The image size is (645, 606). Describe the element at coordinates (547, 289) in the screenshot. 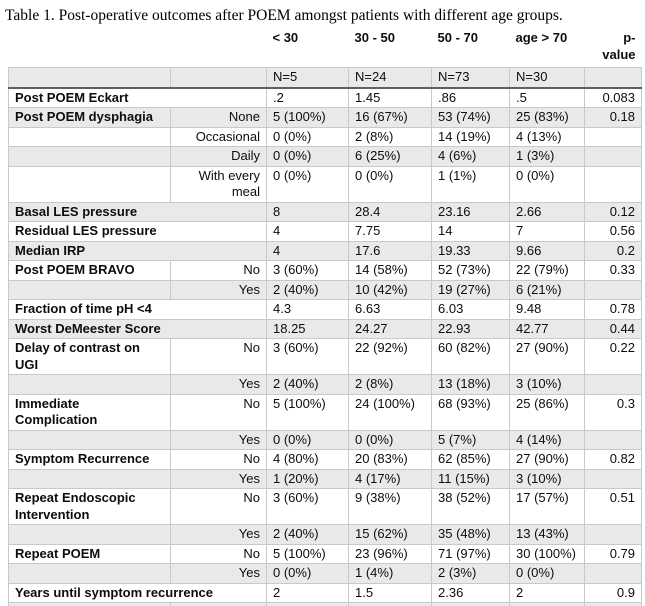

I see `value-cell: 6 (21%)` at that location.